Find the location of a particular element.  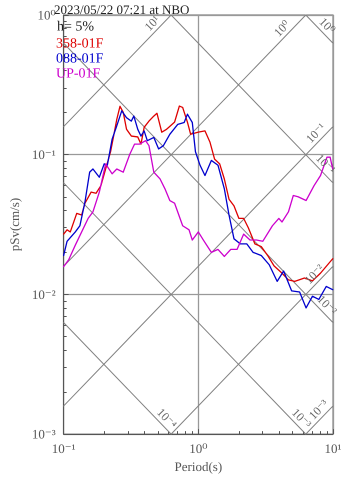

x-tick-label: 10⁻¹ is located at coordinates (64, 448).